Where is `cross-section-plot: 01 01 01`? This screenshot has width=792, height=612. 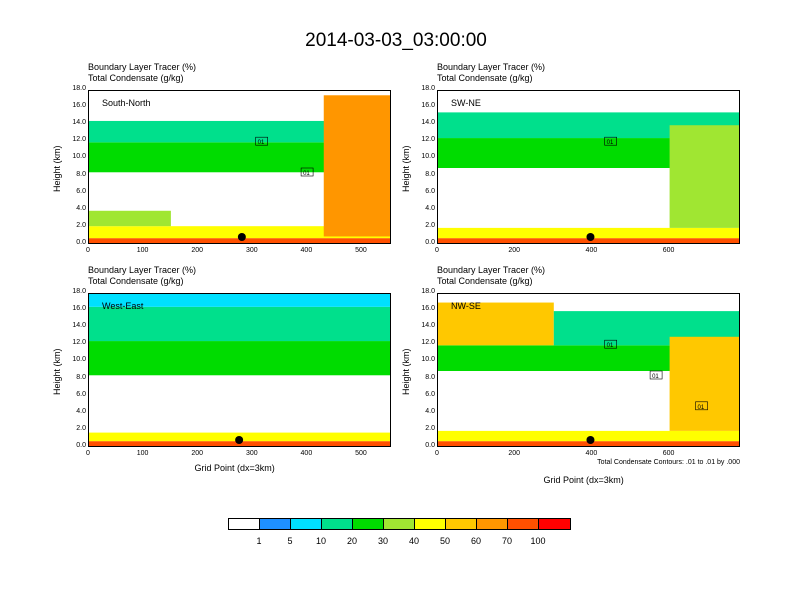 cross-section-plot: 01 01 01 is located at coordinates (588, 370).